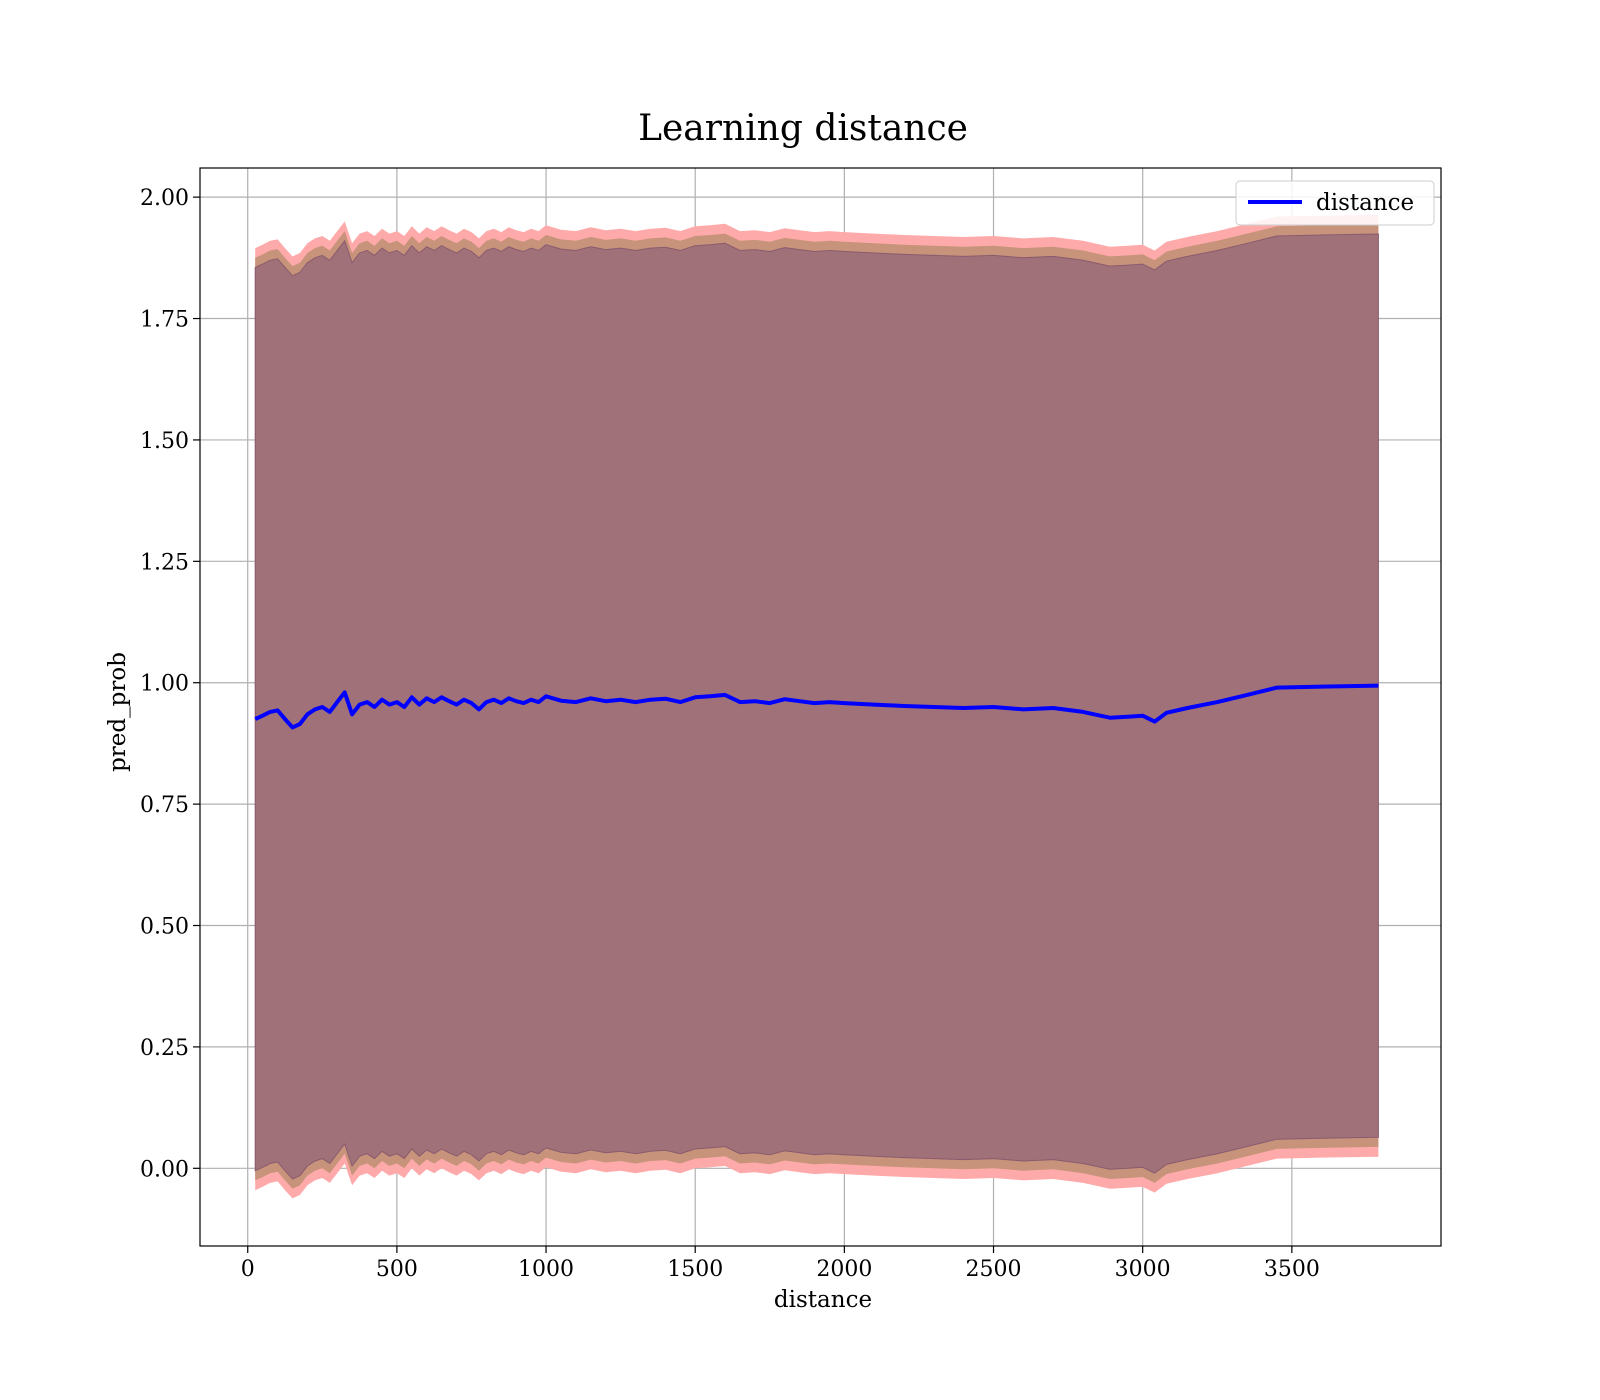  I want to click on series-lines, so click(816, 706).